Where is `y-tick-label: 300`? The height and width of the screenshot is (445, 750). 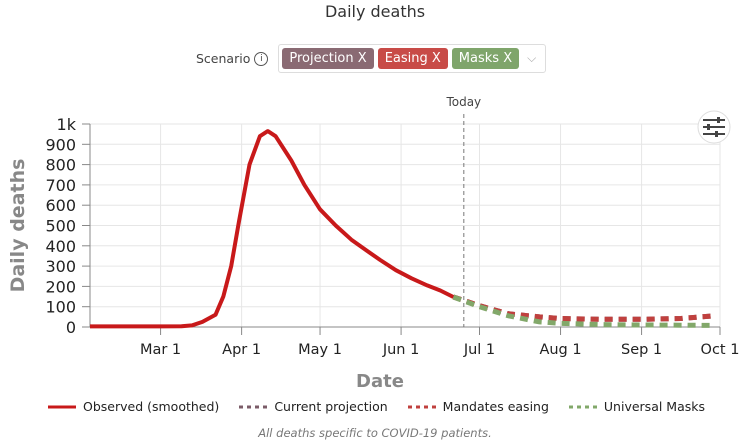 y-tick-label: 300 is located at coordinates (60, 266).